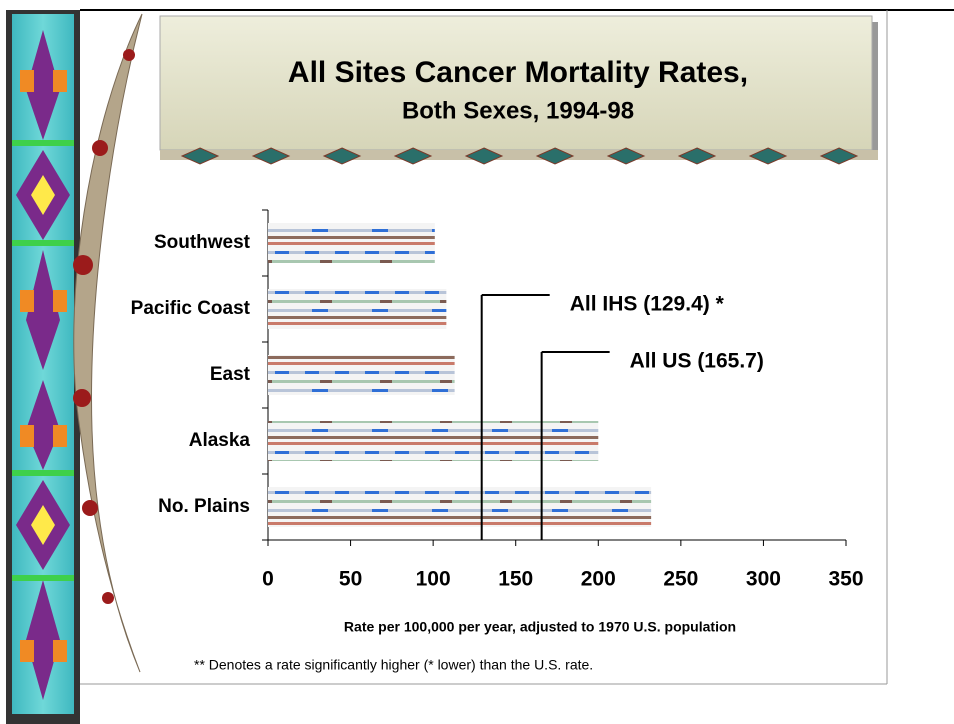 The image size is (954, 724). Describe the element at coordinates (43, 367) in the screenshot. I see `beaded-strip` at that location.